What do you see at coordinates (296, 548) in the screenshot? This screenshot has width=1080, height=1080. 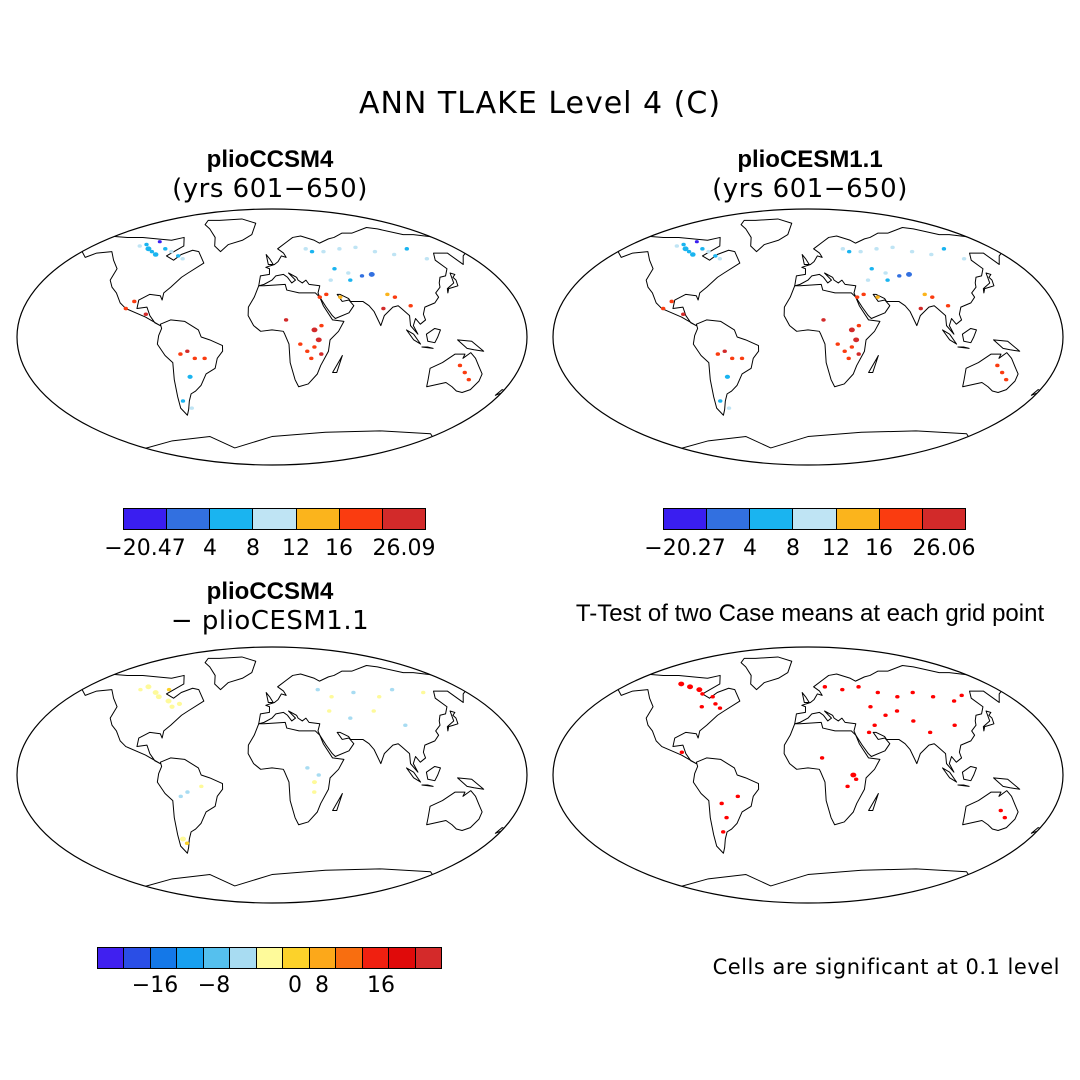 I see `colorbar-tick-label: 12` at bounding box center [296, 548].